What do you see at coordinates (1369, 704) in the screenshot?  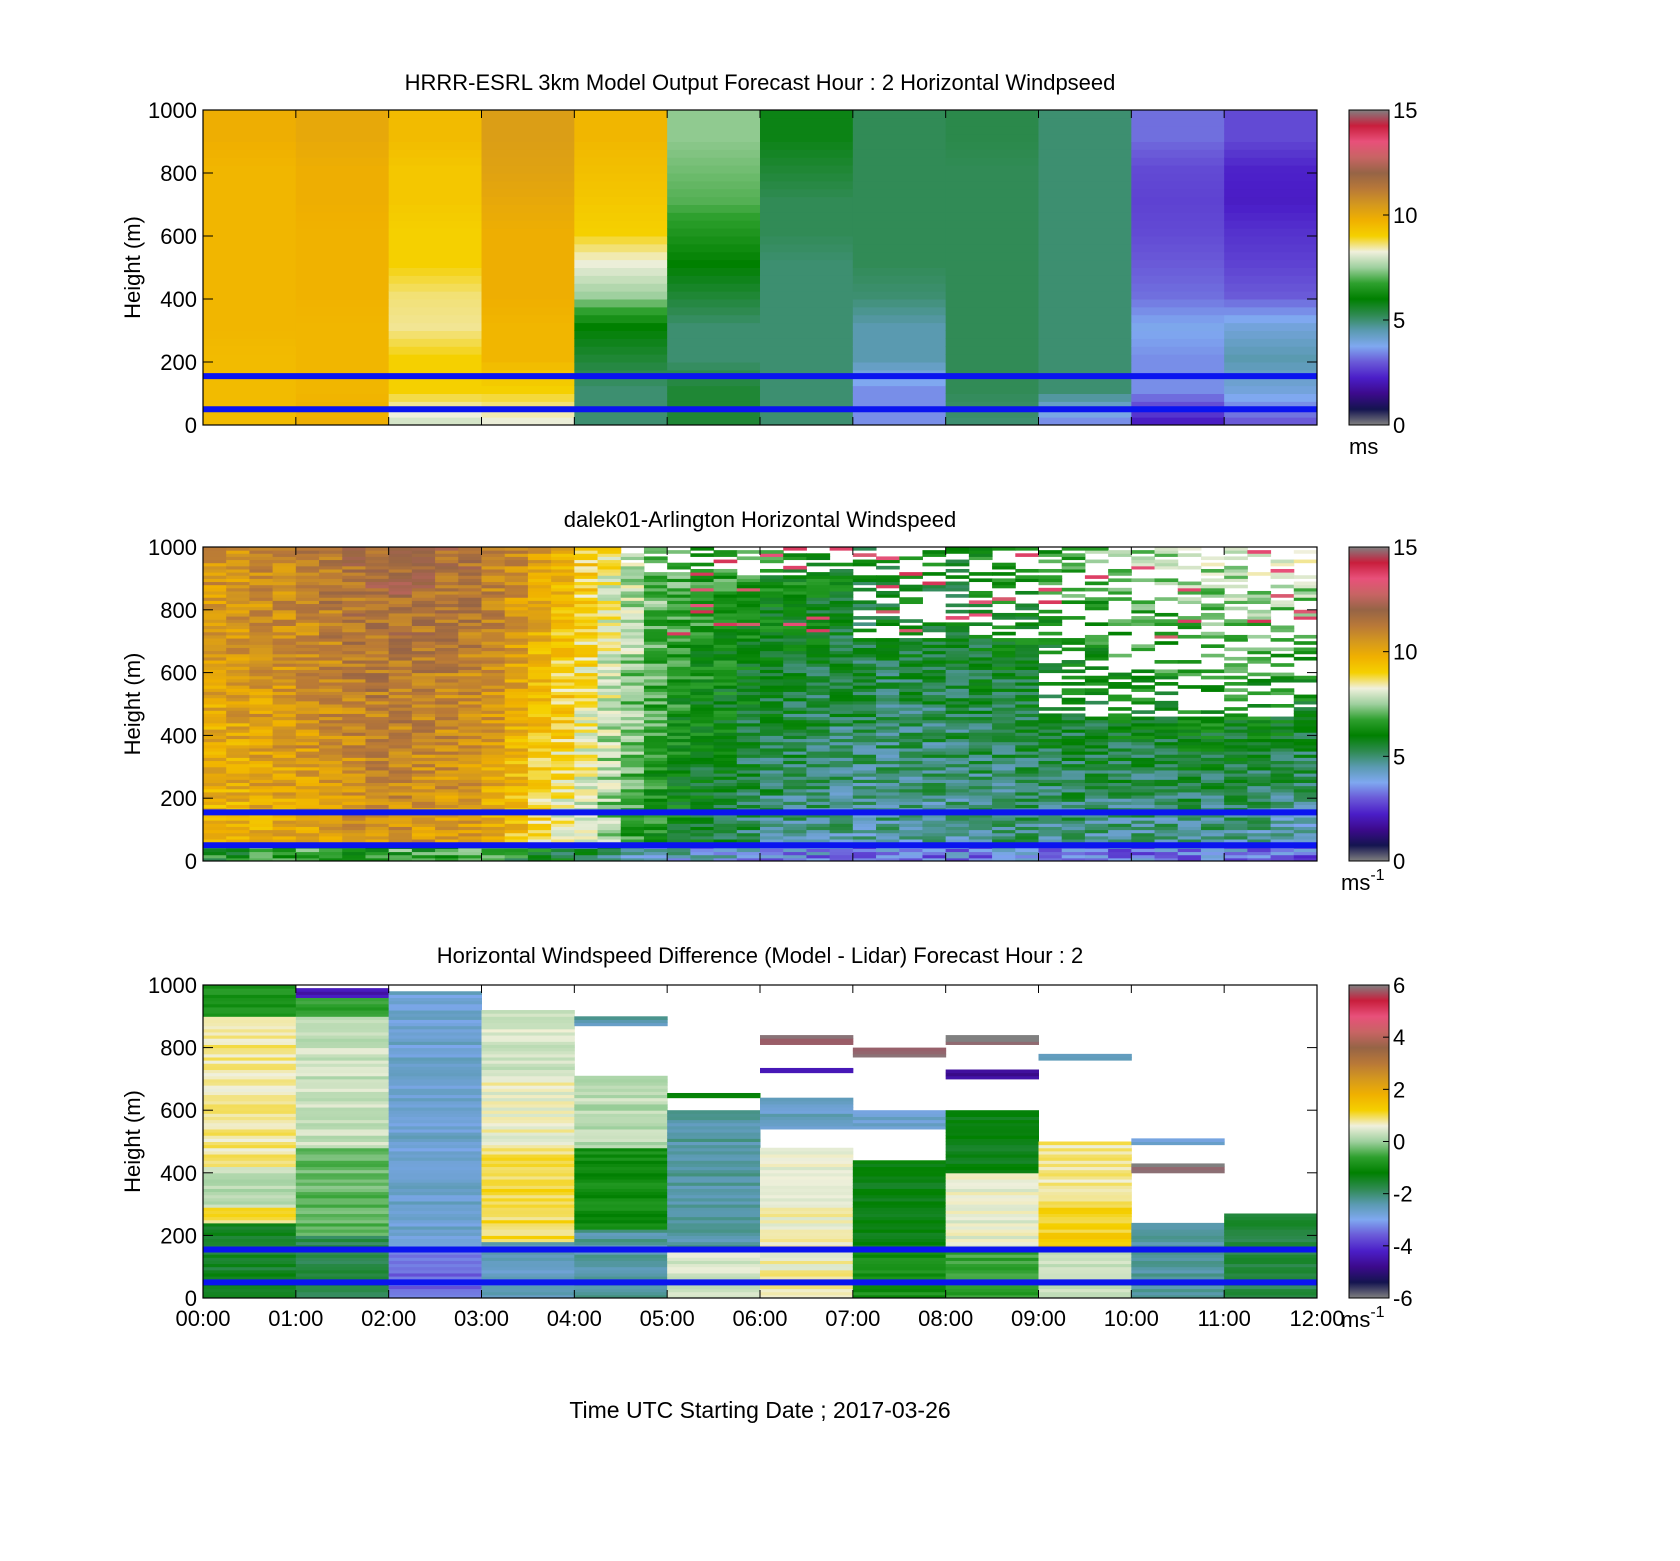 I see `colorbar-gradient` at bounding box center [1369, 704].